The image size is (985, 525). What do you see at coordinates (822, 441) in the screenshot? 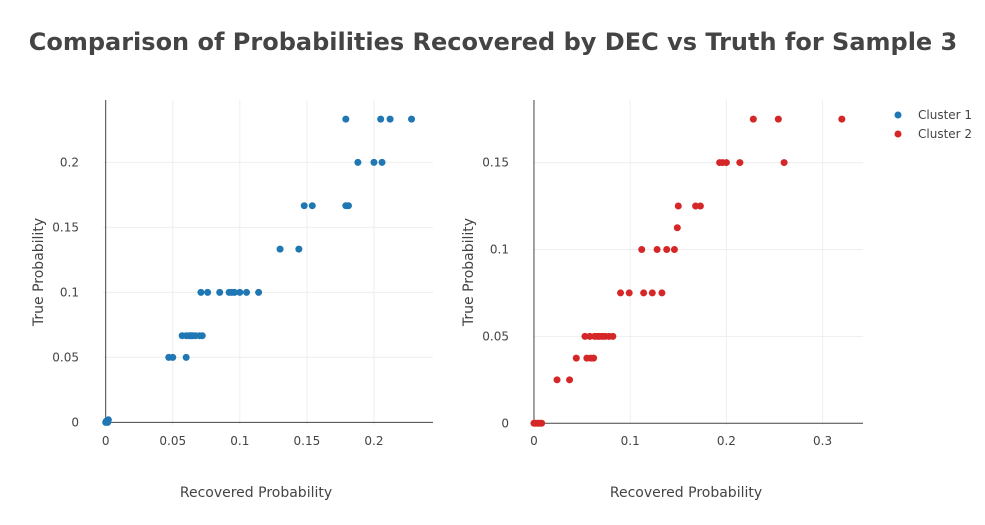
I see `x-tick-label: 0.3` at bounding box center [822, 441].